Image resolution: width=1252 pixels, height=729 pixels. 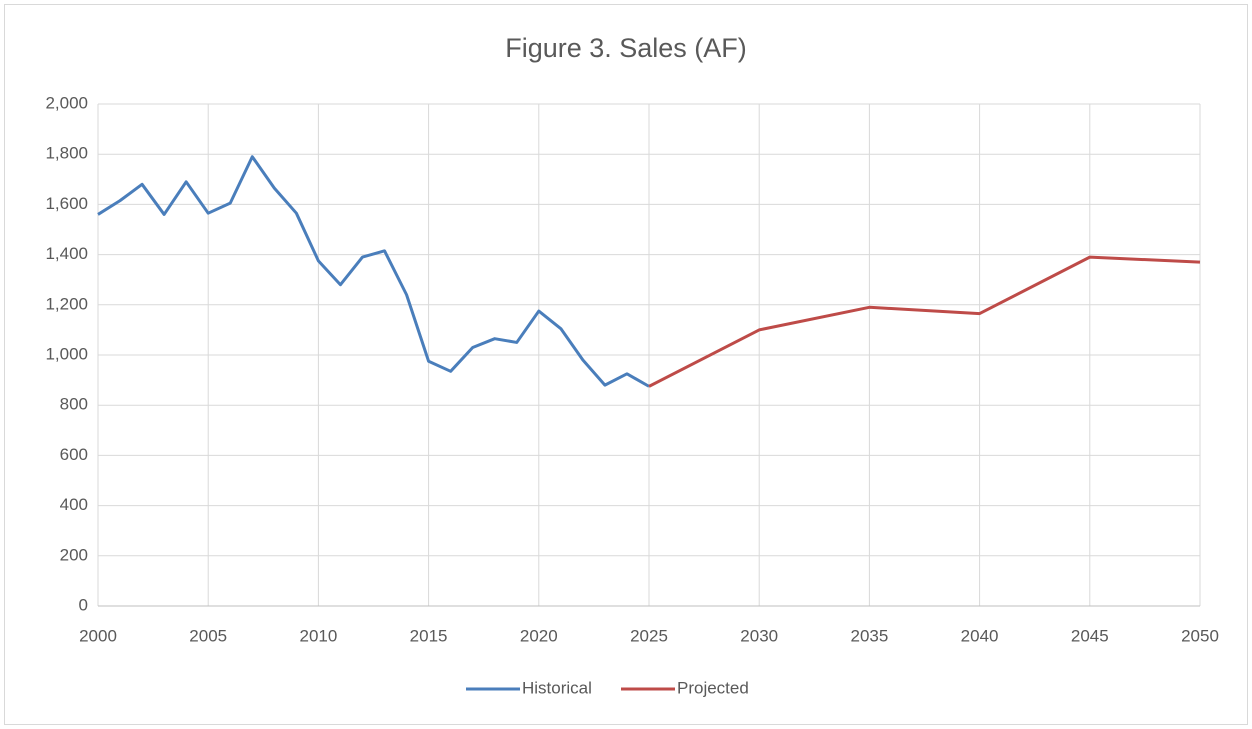 I want to click on y-tick-label: 400, so click(x=74, y=504).